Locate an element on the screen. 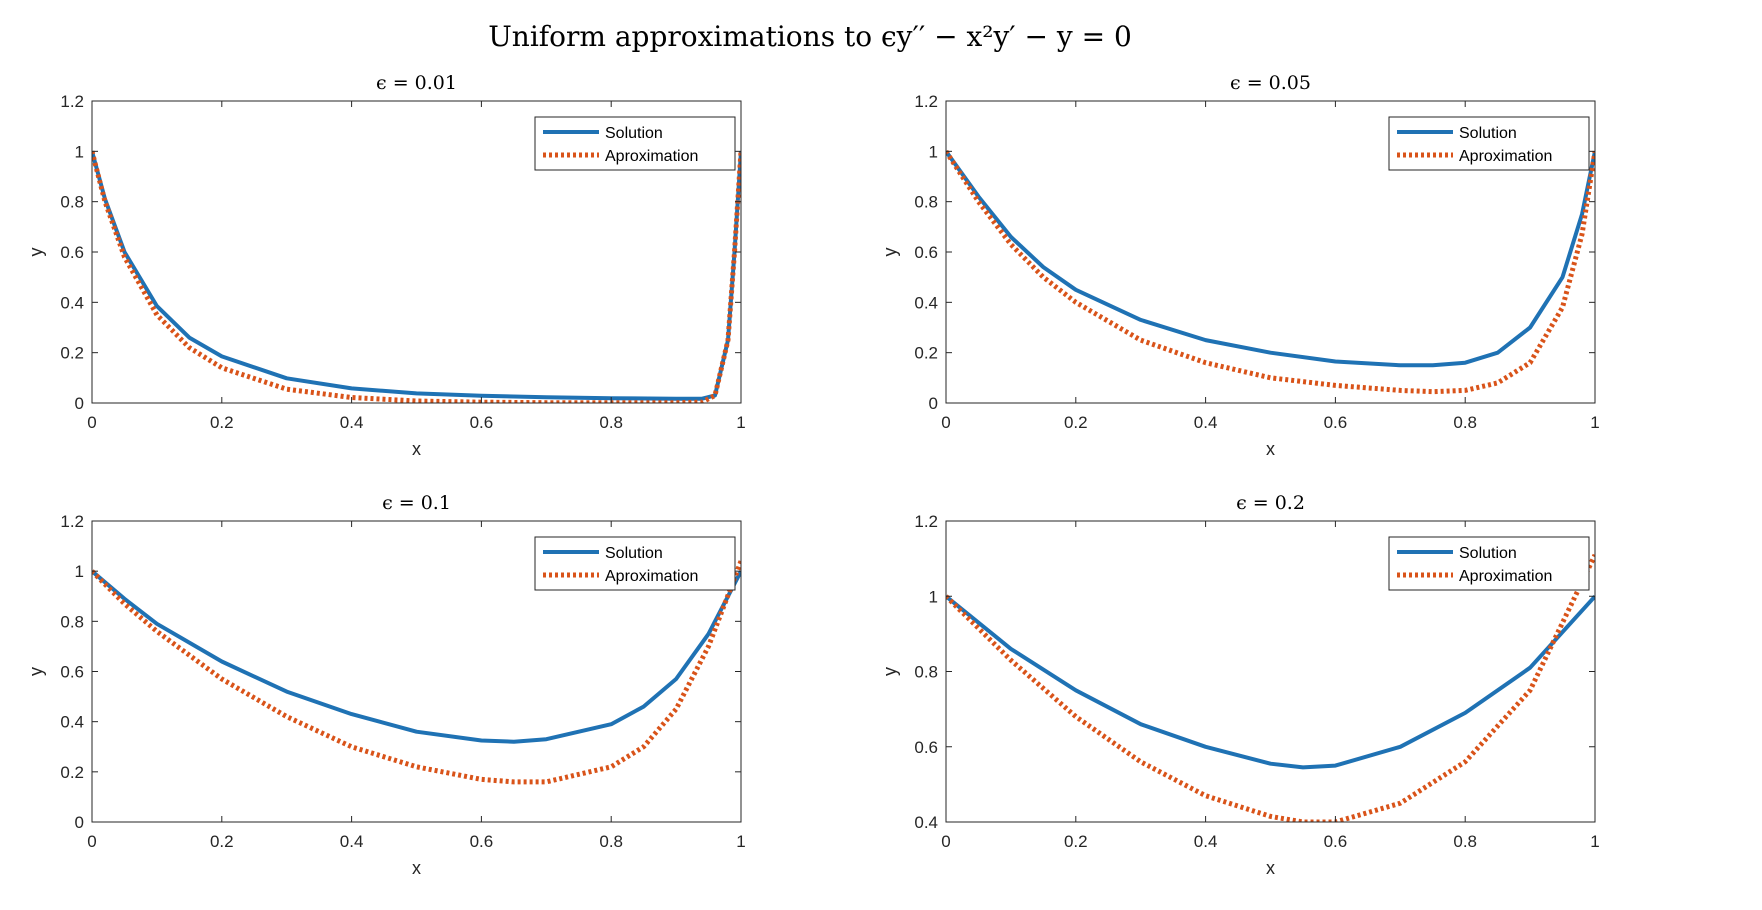 Image resolution: width=1762 pixels, height=910 pixels. subplot-title: ϵ = 0.01 is located at coordinates (416, 83).